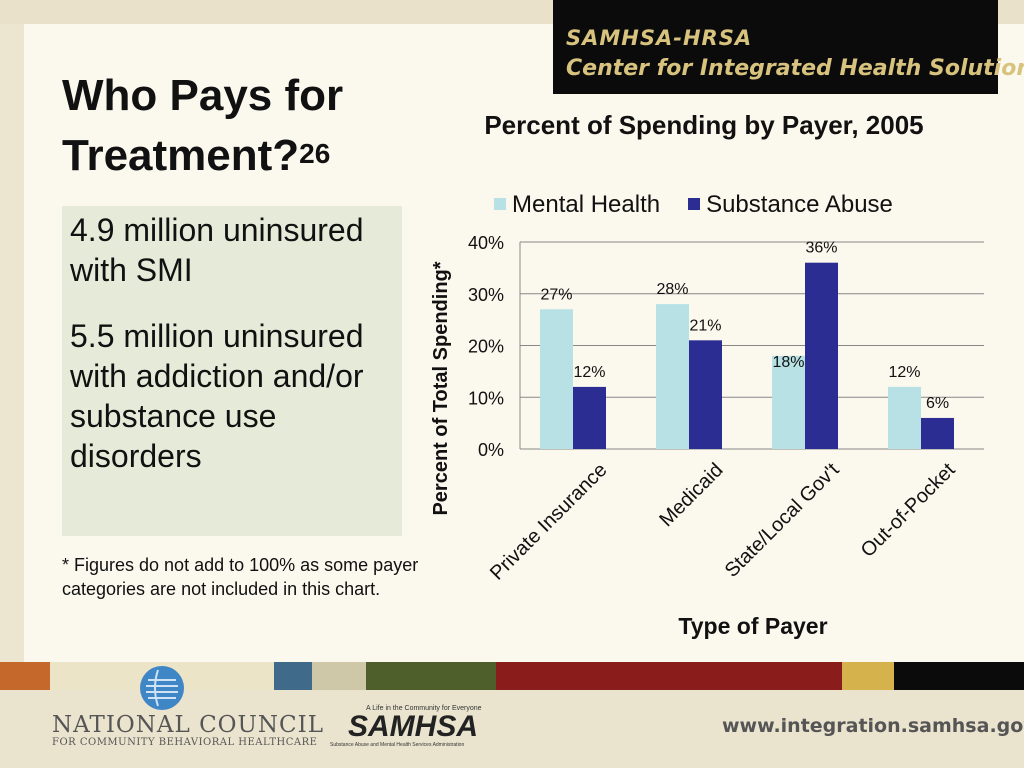 The width and height of the screenshot is (1024, 768). I want to click on data-label: 6%, so click(937, 403).